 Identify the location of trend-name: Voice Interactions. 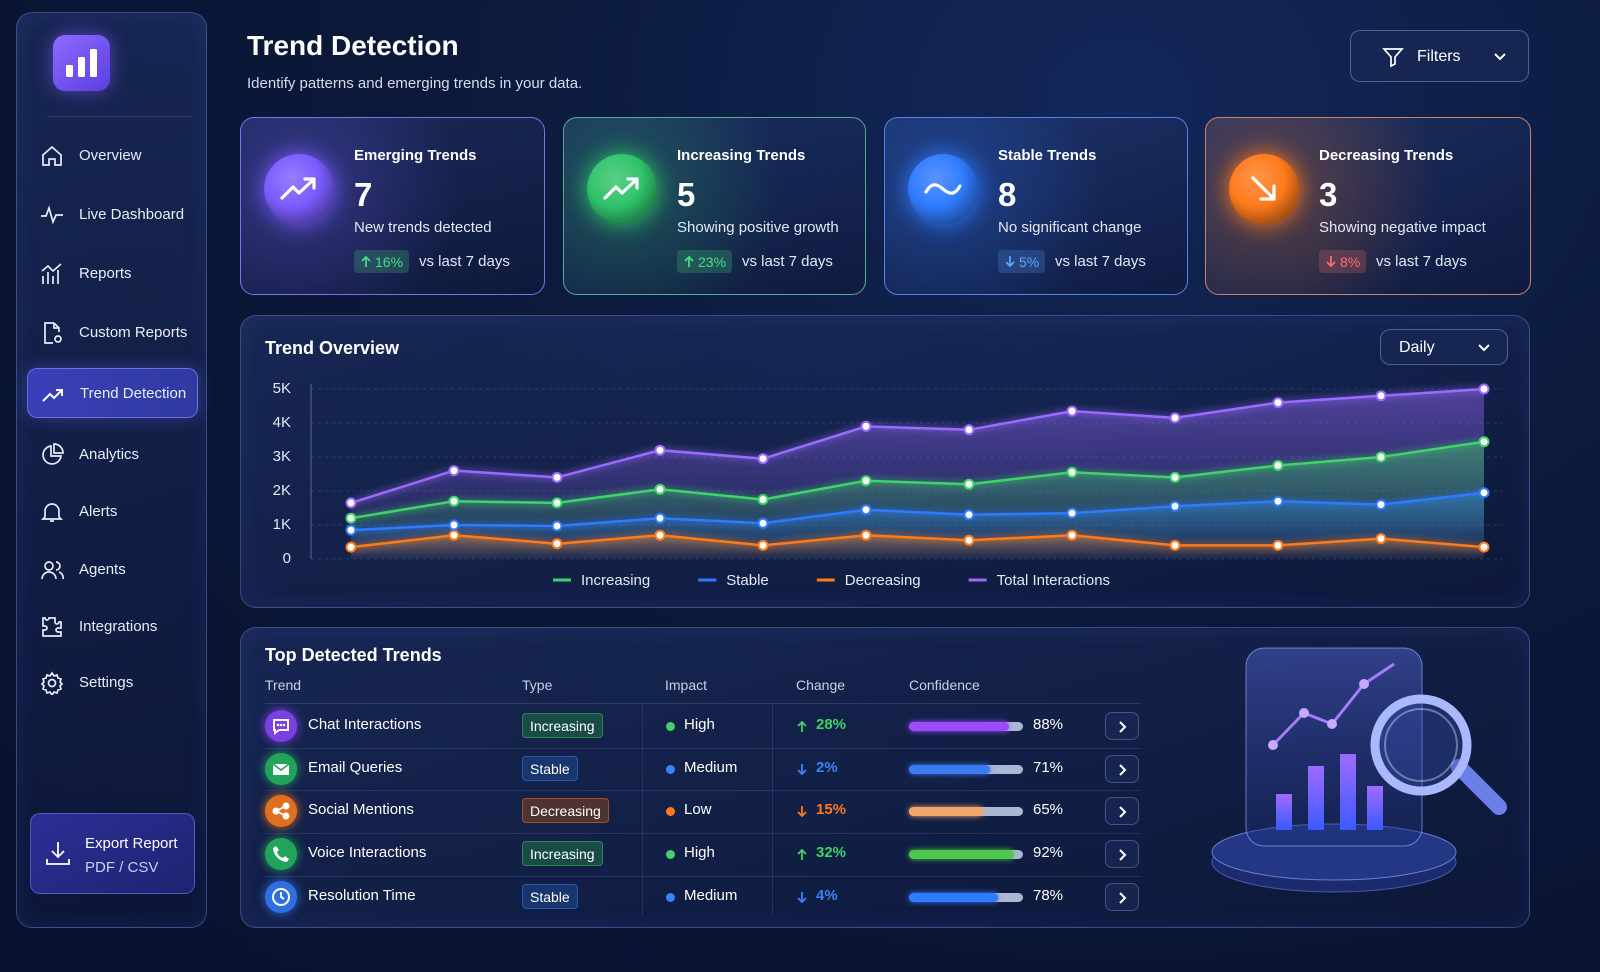
(367, 852).